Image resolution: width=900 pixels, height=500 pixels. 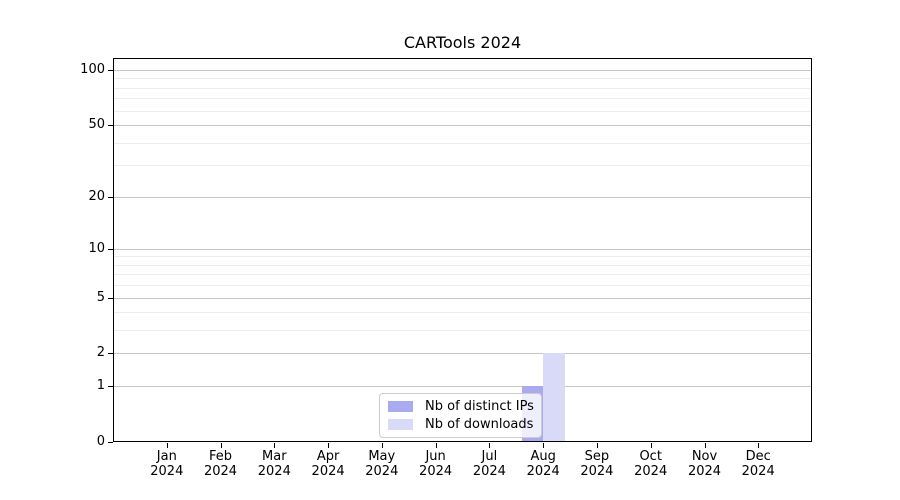 I want to click on x-tick-month: May, so click(x=382, y=456).